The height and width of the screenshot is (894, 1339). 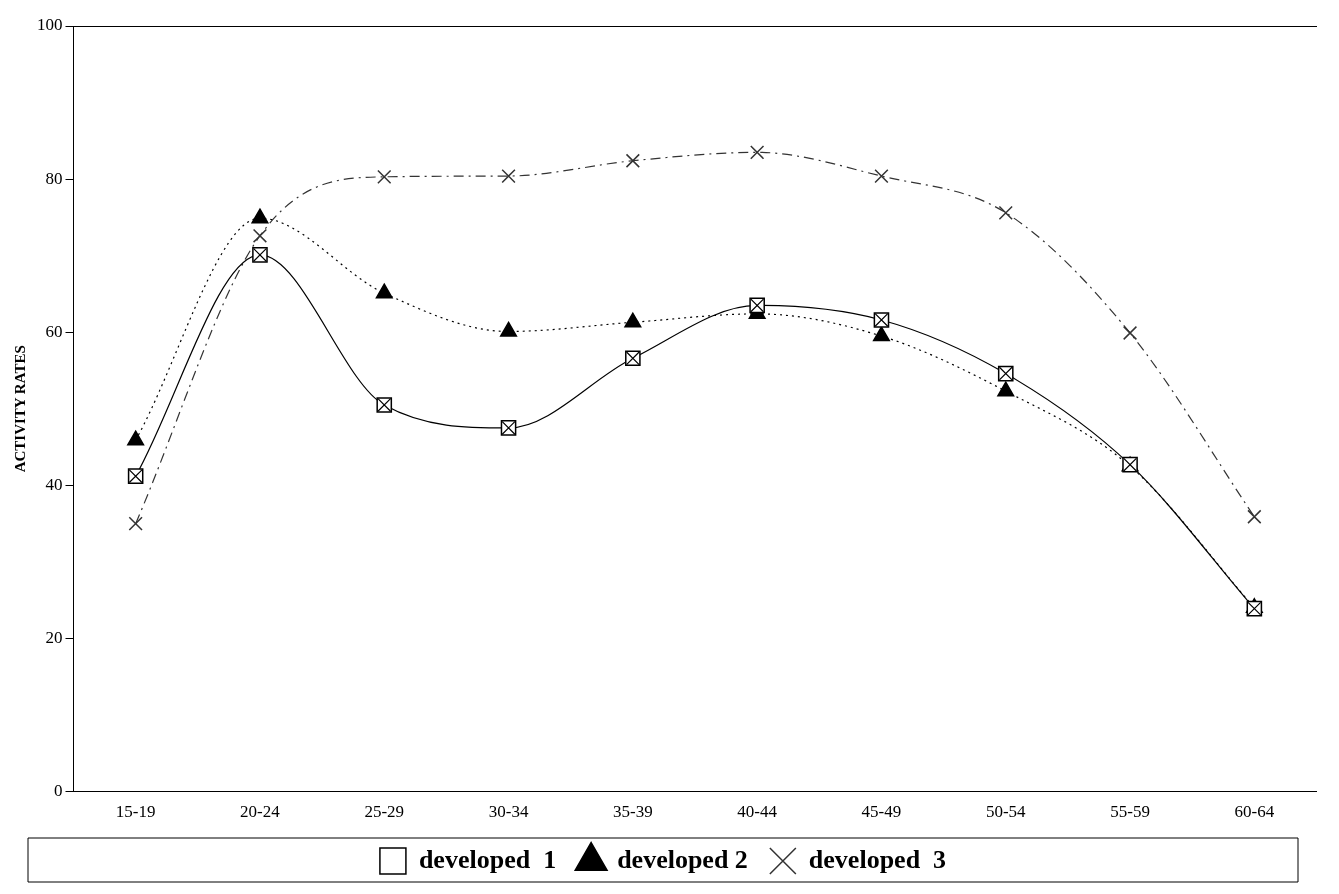 I want to click on x-tick-label: 60-64, so click(x=1254, y=812).